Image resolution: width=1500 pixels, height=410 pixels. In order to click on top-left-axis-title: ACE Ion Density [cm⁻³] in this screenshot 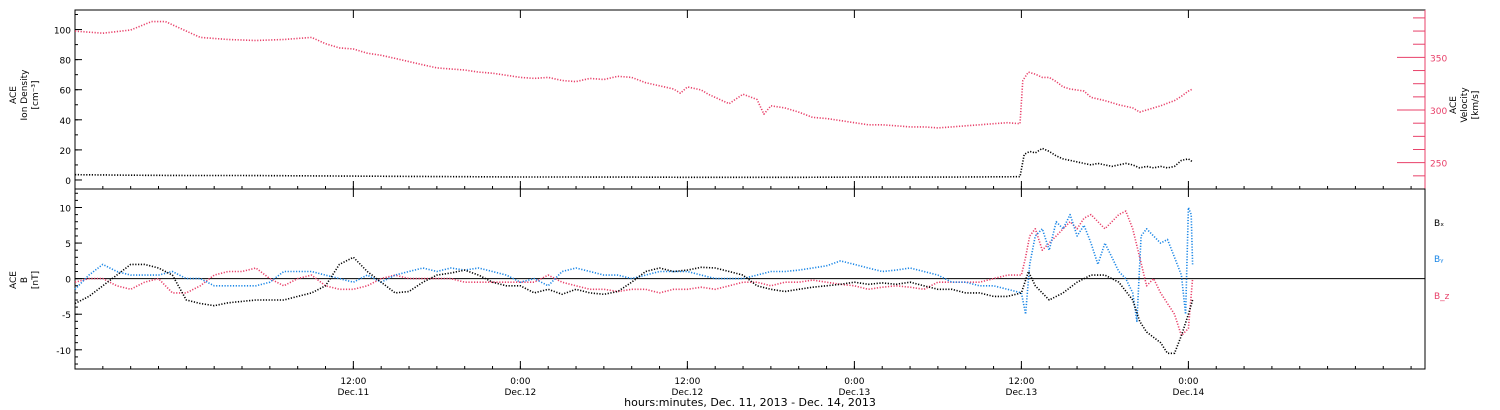, I will do `click(25, 95)`.